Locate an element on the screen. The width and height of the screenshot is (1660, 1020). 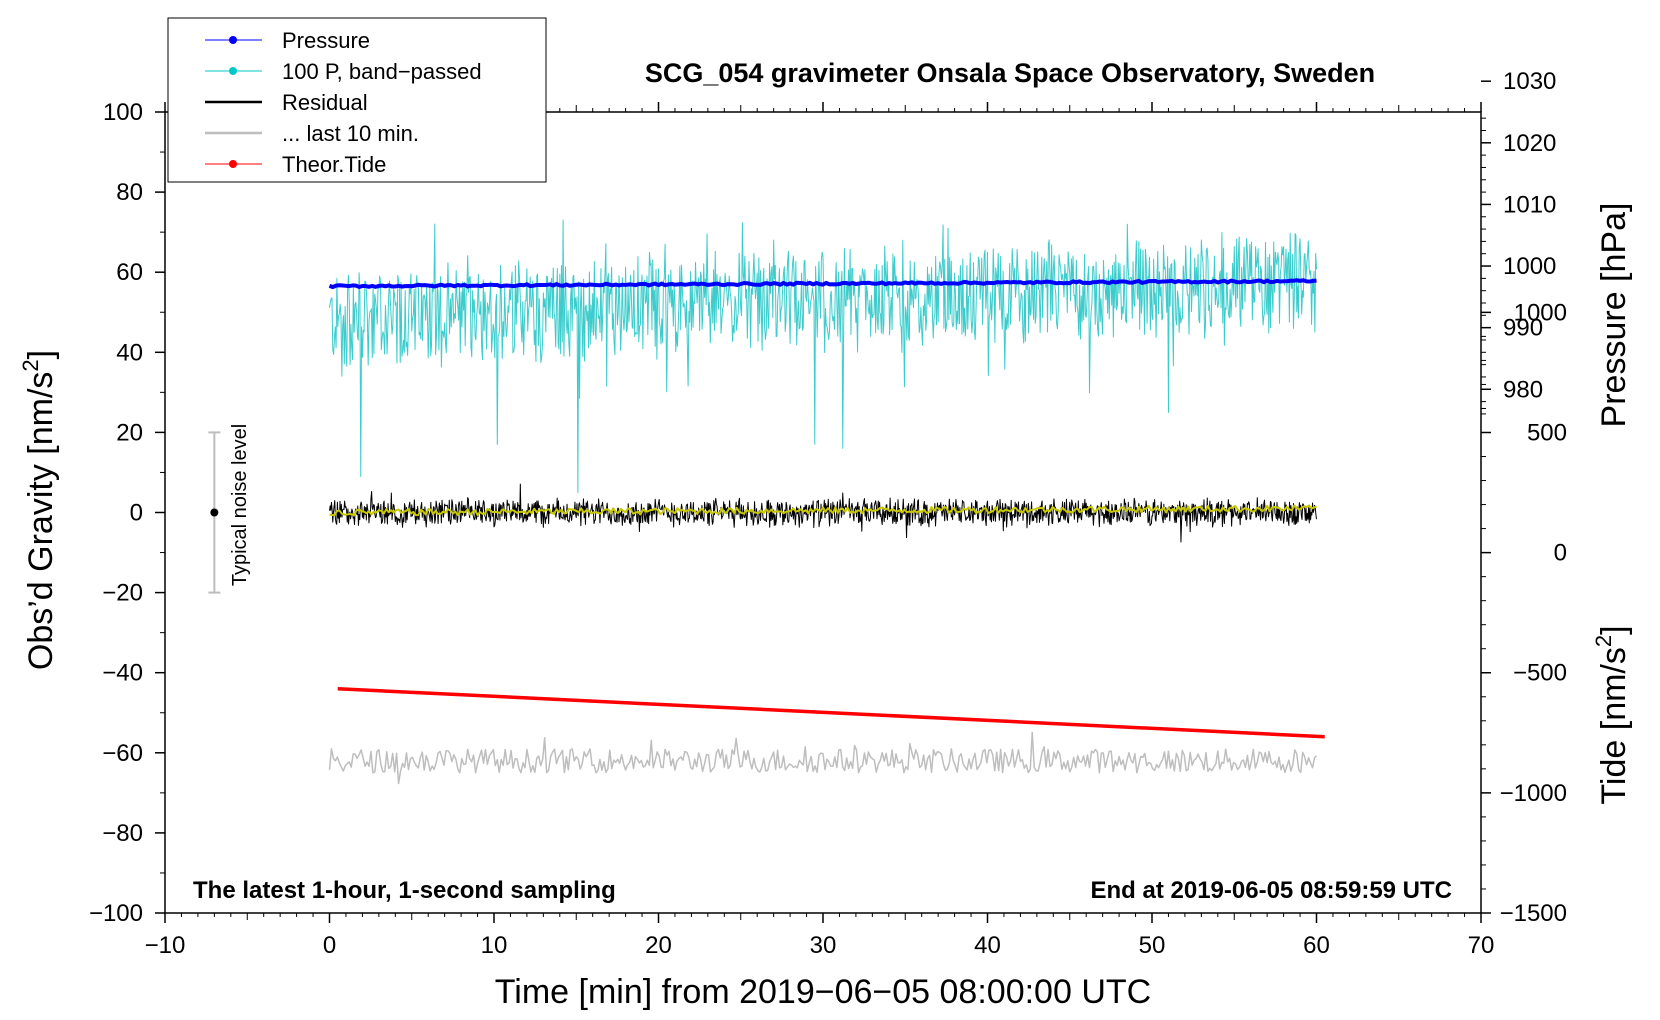
x-tick-label: 60 is located at coordinates (1316, 945).